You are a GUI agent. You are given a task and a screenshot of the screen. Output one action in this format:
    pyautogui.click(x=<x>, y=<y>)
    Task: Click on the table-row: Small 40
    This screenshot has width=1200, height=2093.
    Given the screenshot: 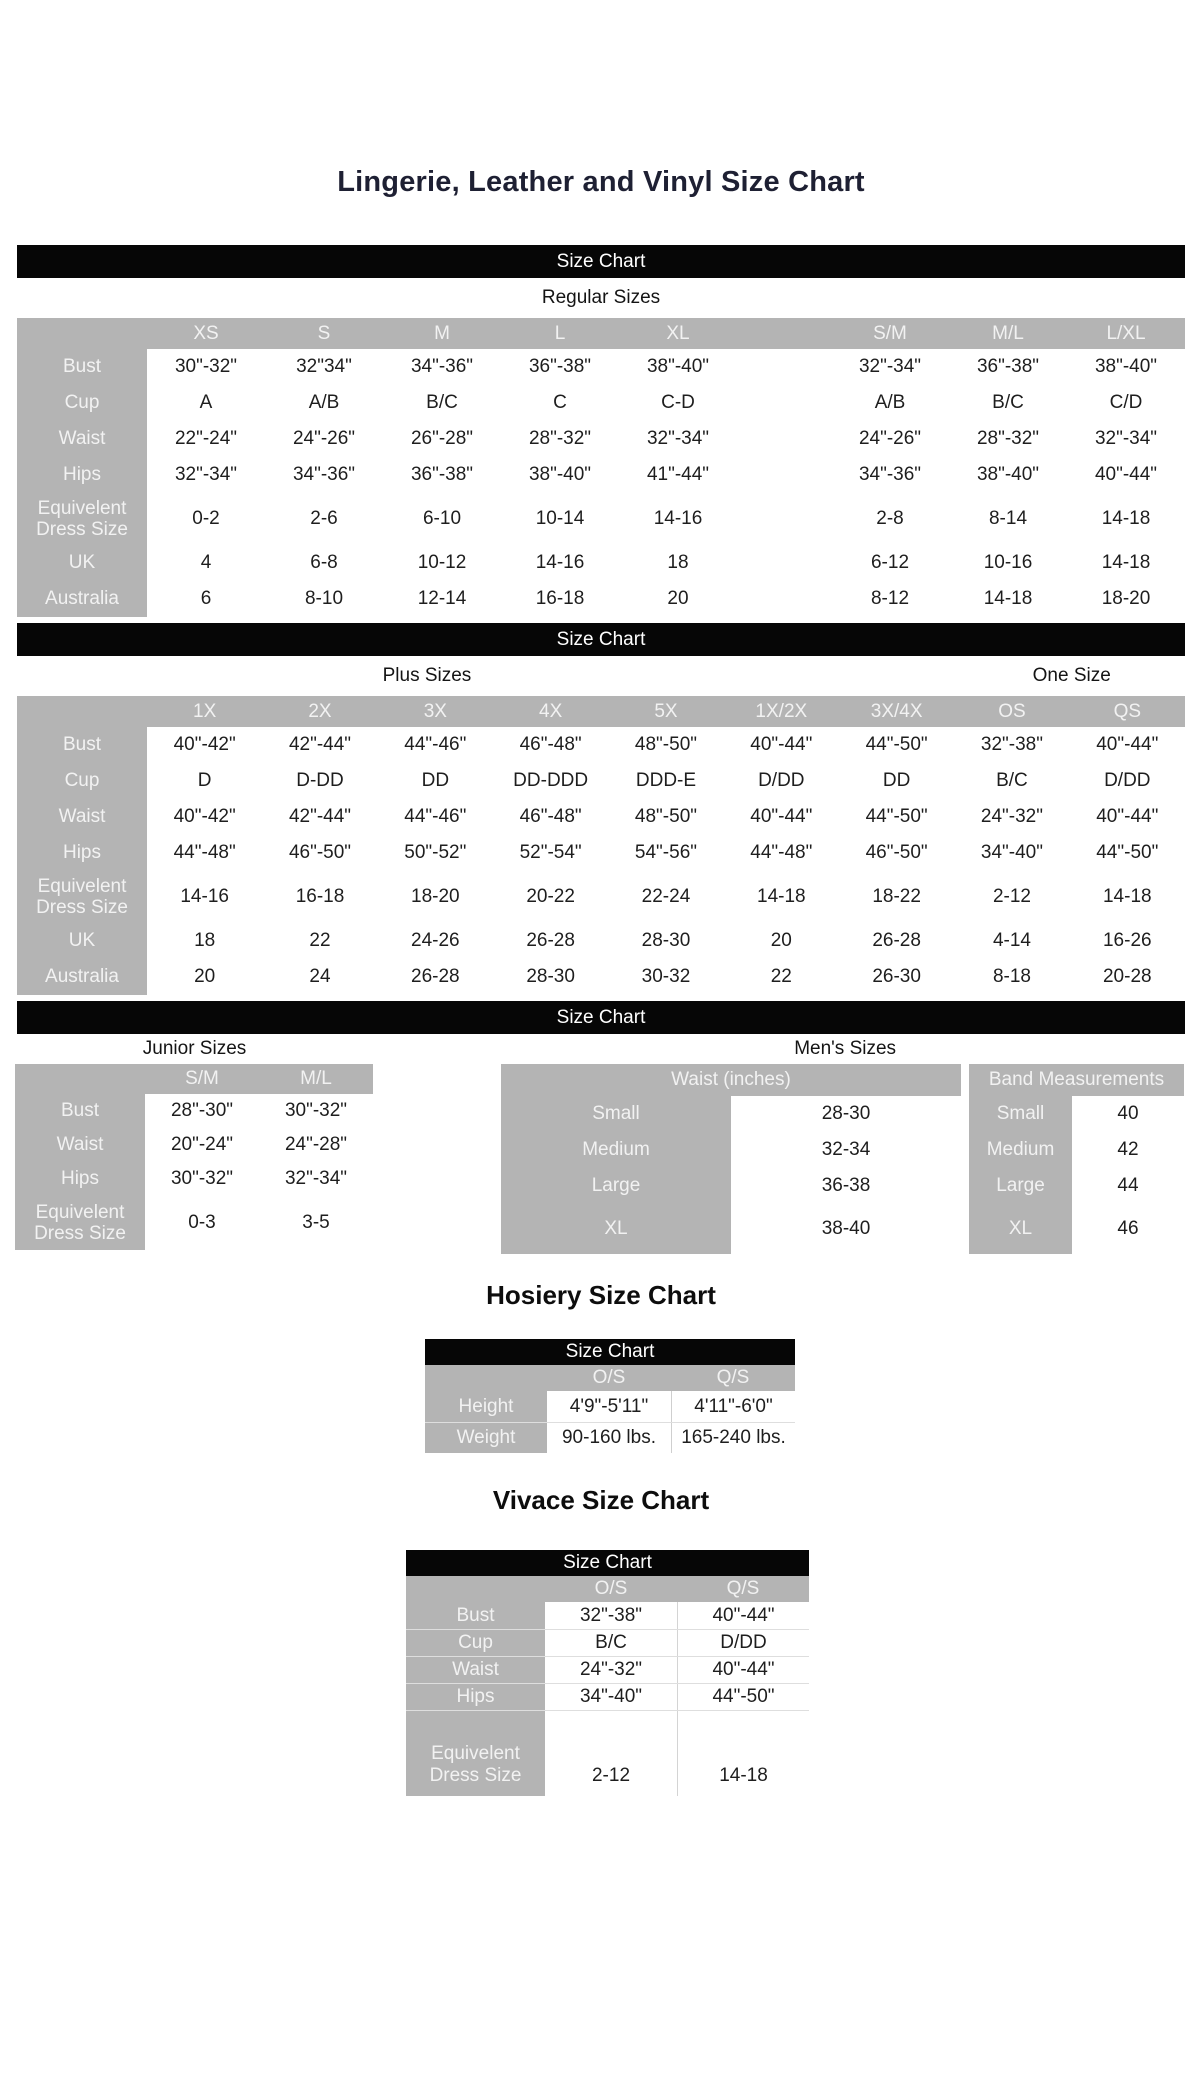 What is the action you would take?
    pyautogui.click(x=1076, y=1114)
    